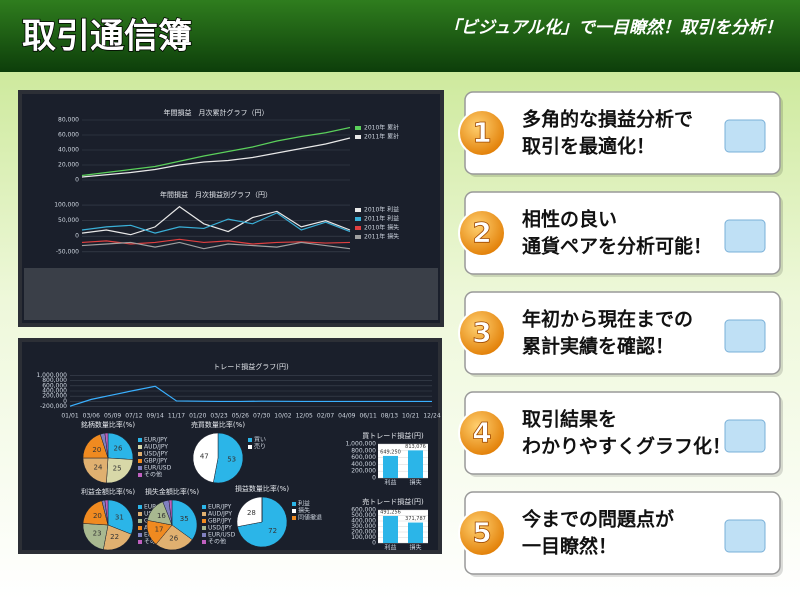 This screenshot has width=800, height=600. I want to click on x-tick-label: 02/07, so click(325, 416).